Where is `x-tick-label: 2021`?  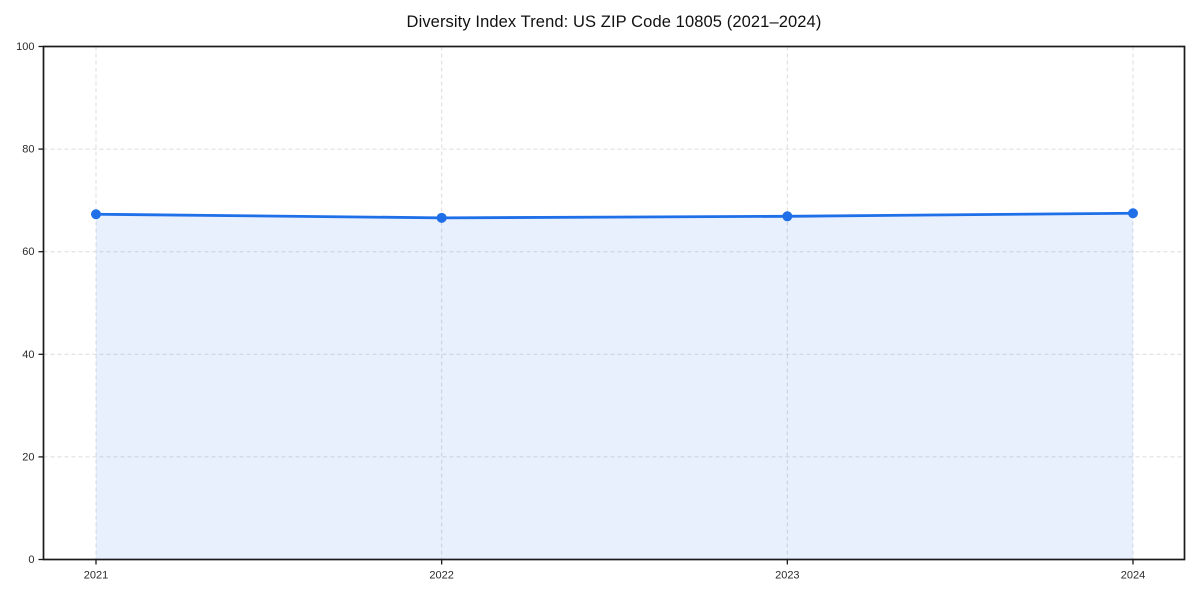
x-tick-label: 2021 is located at coordinates (96, 576).